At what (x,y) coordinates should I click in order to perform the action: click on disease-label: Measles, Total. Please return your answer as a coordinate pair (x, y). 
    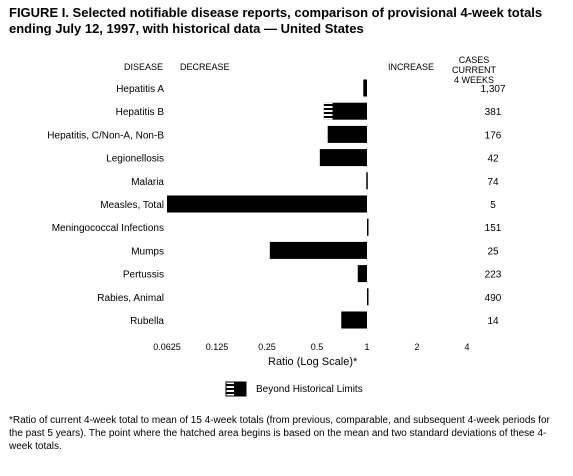
    Looking at the image, I should click on (132, 205).